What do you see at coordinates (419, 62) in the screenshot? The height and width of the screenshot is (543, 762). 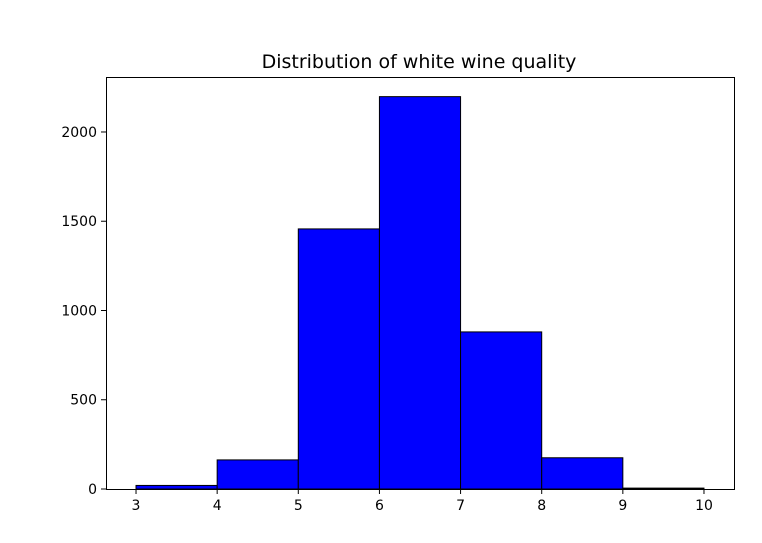 I see `chart-title: Distribution of white wine quality` at bounding box center [419, 62].